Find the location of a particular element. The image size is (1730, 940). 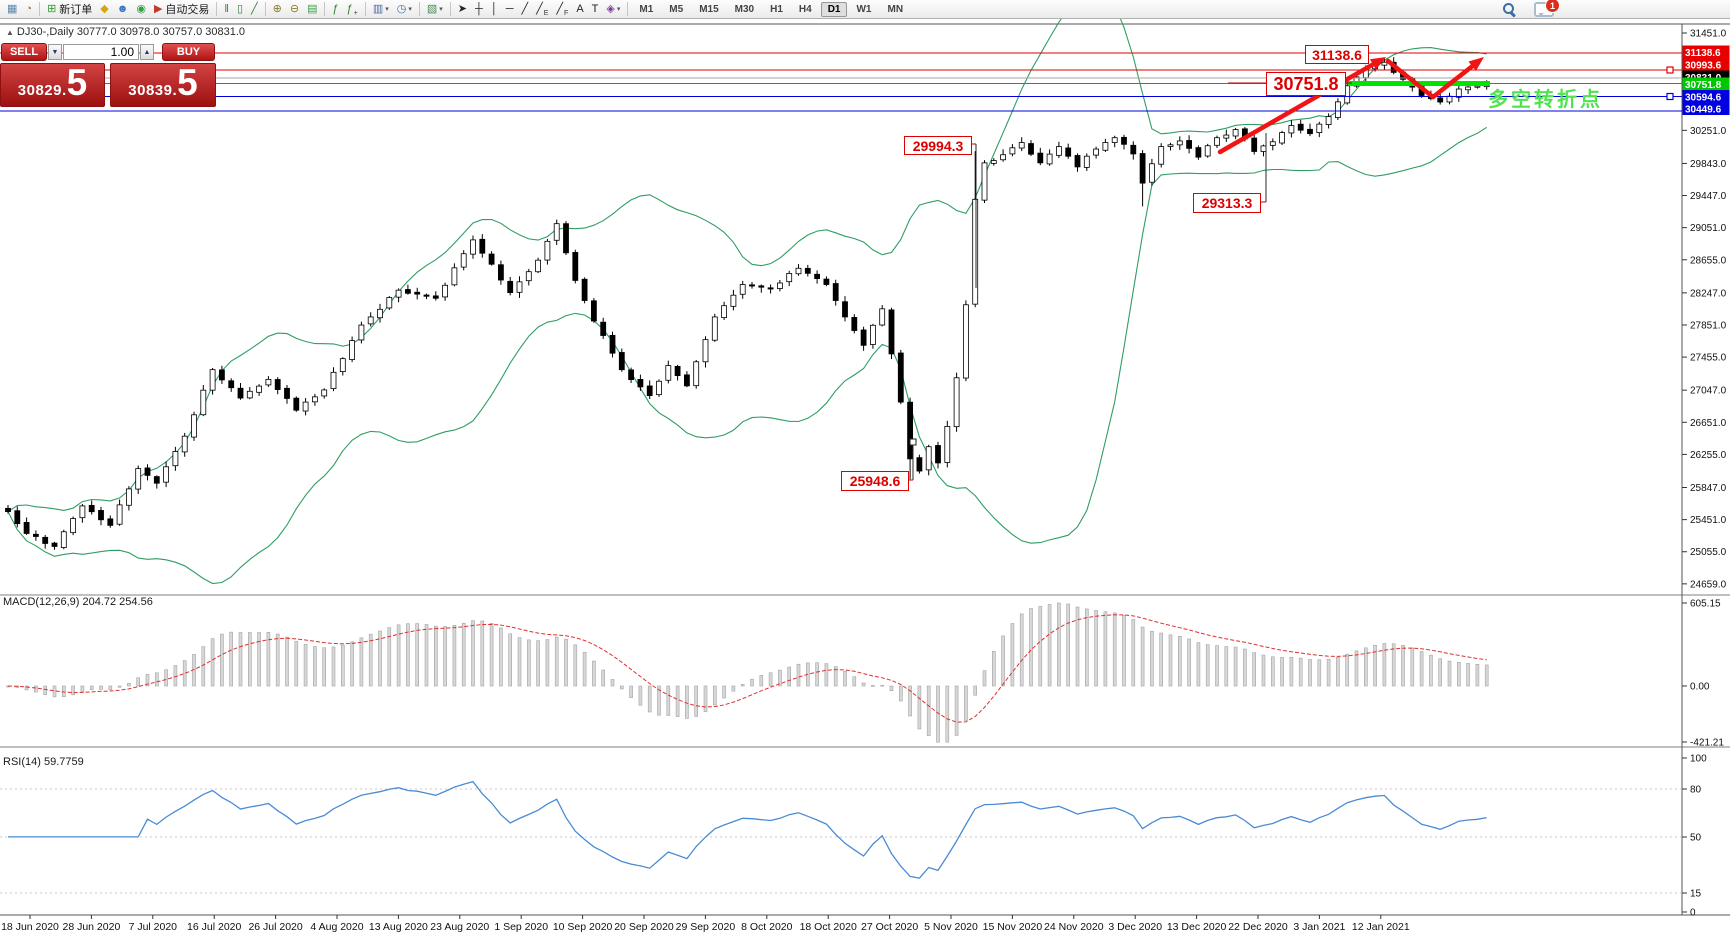

text-tool-glyph: A is located at coordinates (580, 9).